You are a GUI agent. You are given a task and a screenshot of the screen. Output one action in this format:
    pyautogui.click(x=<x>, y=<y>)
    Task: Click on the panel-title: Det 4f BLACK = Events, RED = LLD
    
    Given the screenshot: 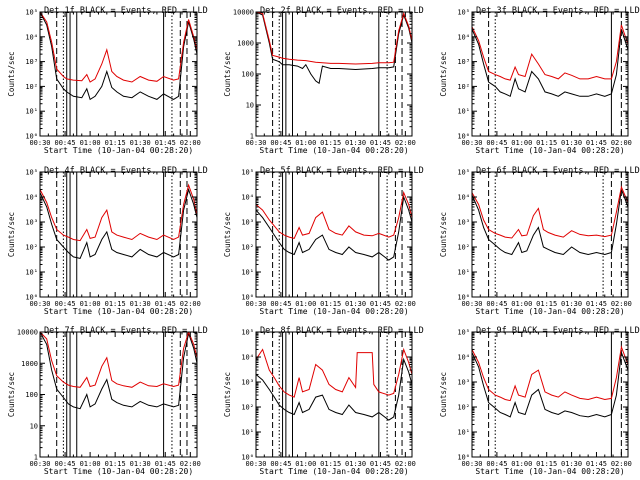 What is the action you would take?
    pyautogui.click(x=126, y=171)
    